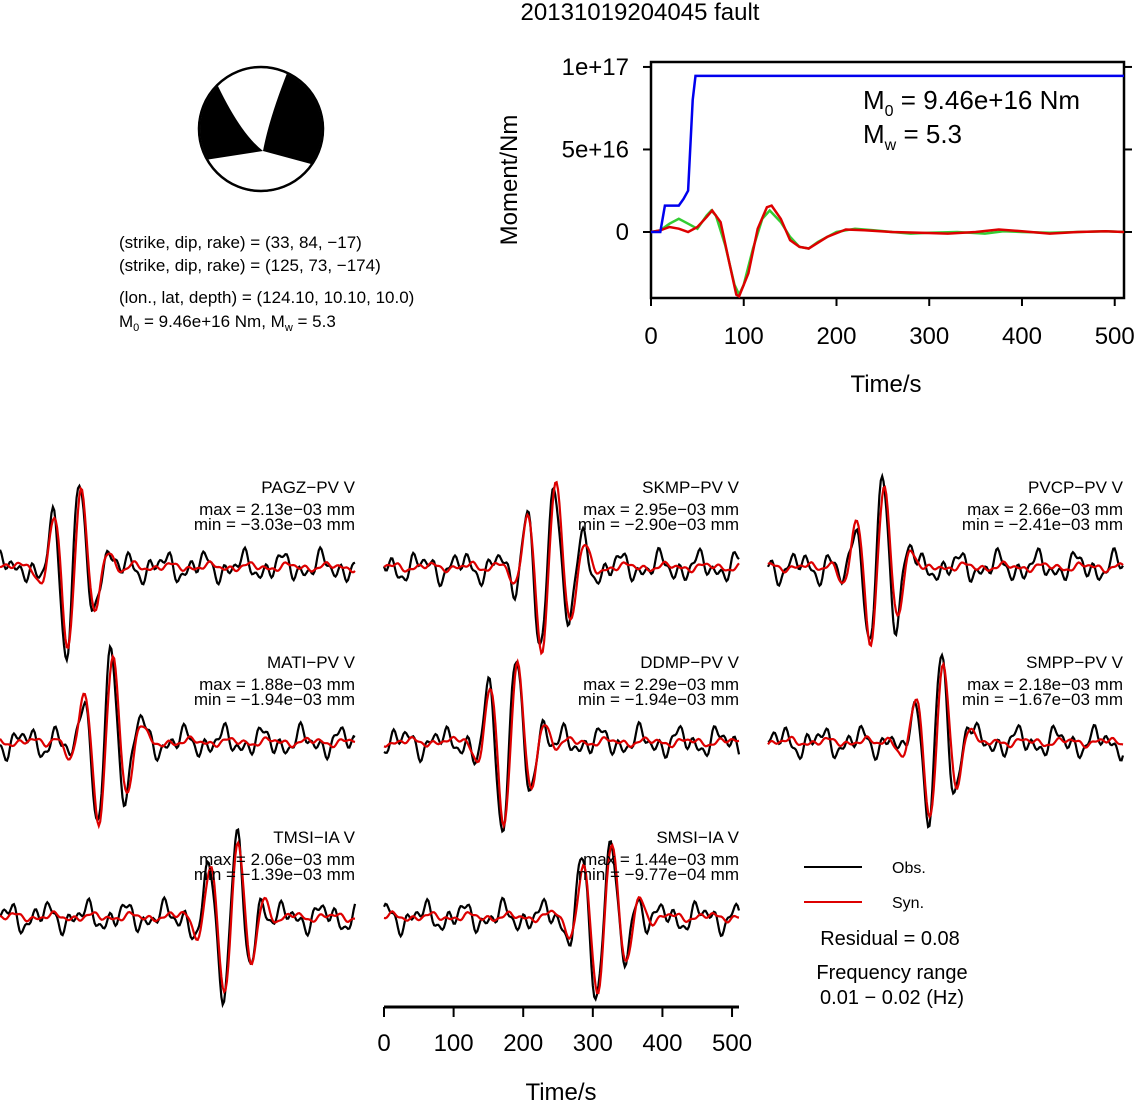  I want to click on frequency-range-label: Frequency range, so click(891, 973).